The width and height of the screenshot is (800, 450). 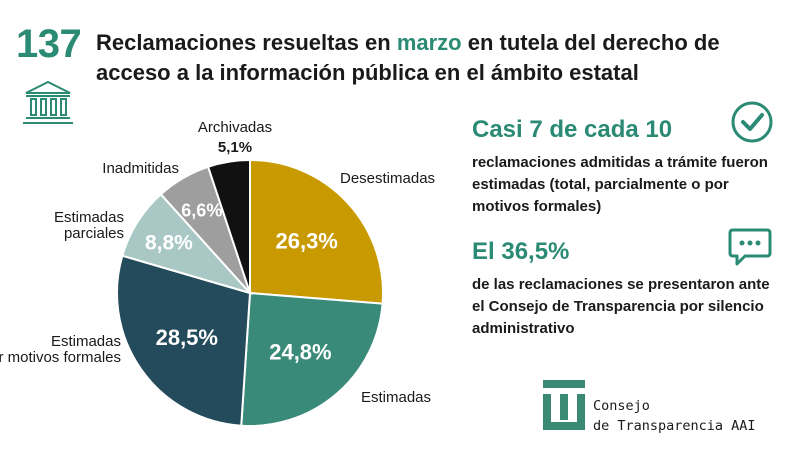 I want to click on consejo-logo-icon, so click(x=564, y=405).